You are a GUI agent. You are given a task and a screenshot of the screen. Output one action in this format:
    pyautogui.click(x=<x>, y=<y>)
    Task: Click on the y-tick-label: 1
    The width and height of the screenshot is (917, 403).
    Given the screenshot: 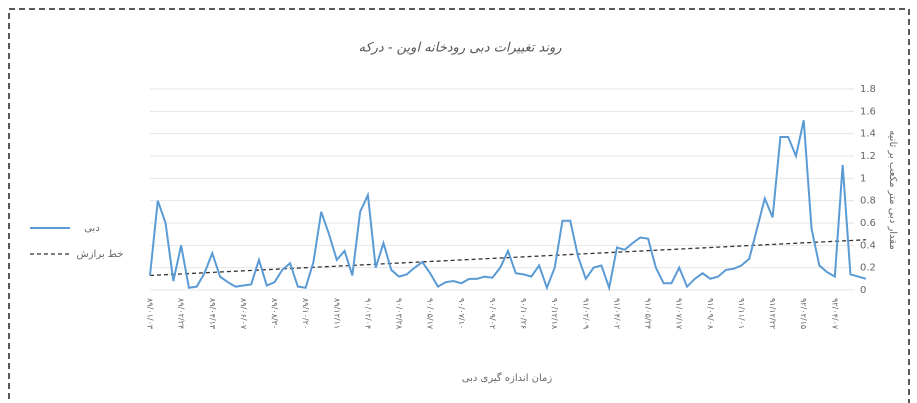 What is the action you would take?
    pyautogui.click(x=863, y=178)
    